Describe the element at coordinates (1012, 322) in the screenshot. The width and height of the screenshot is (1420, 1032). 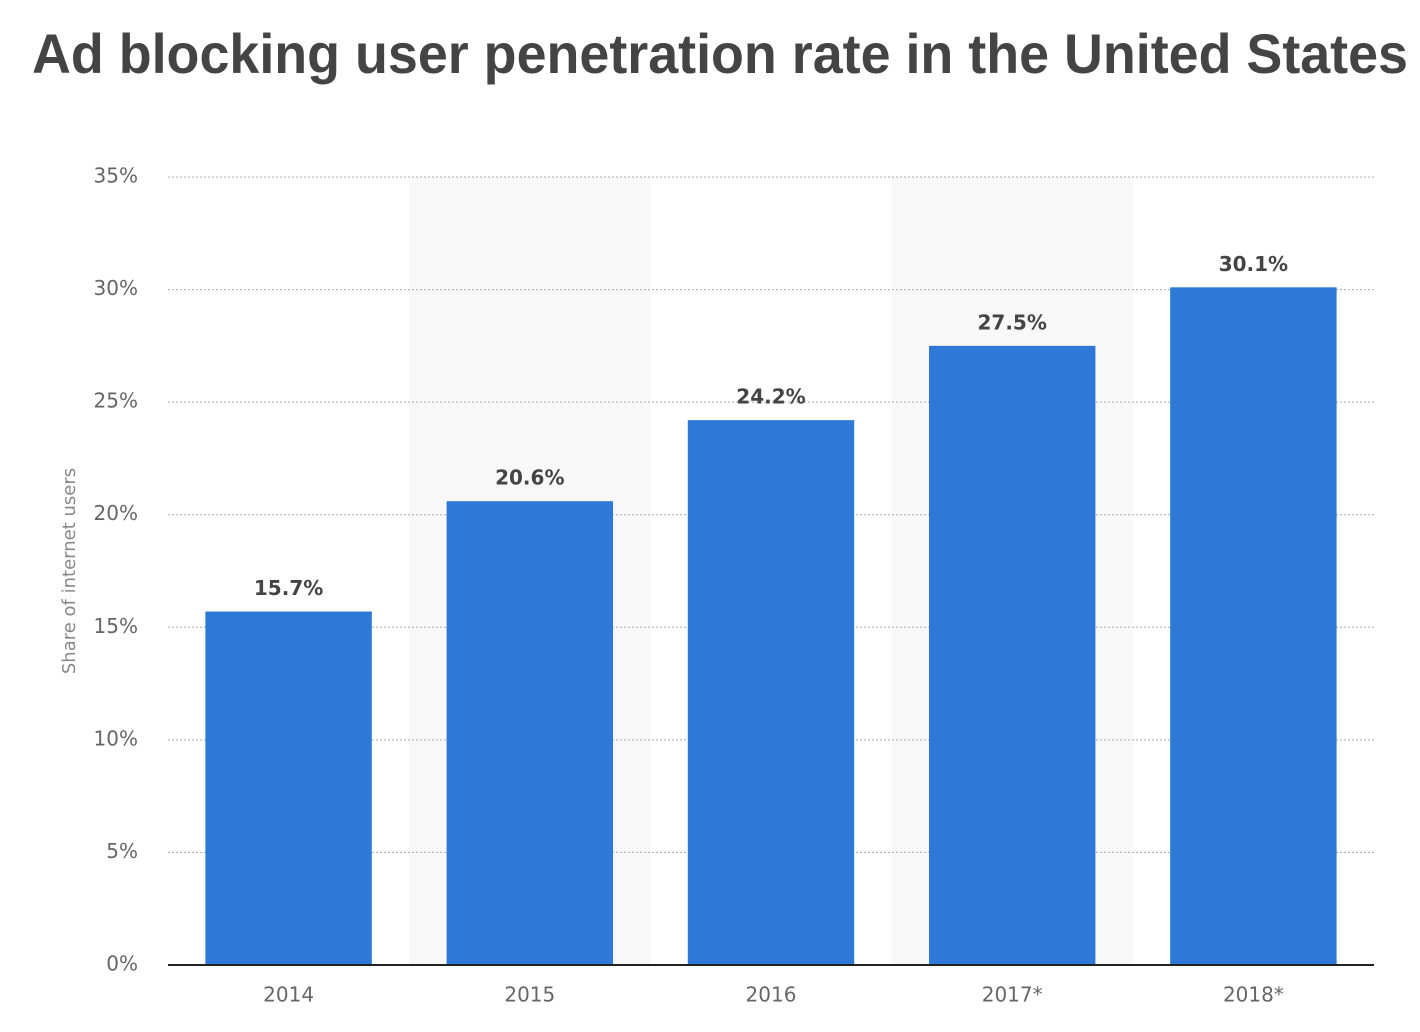
I see `value-label: 27.5%` at that location.